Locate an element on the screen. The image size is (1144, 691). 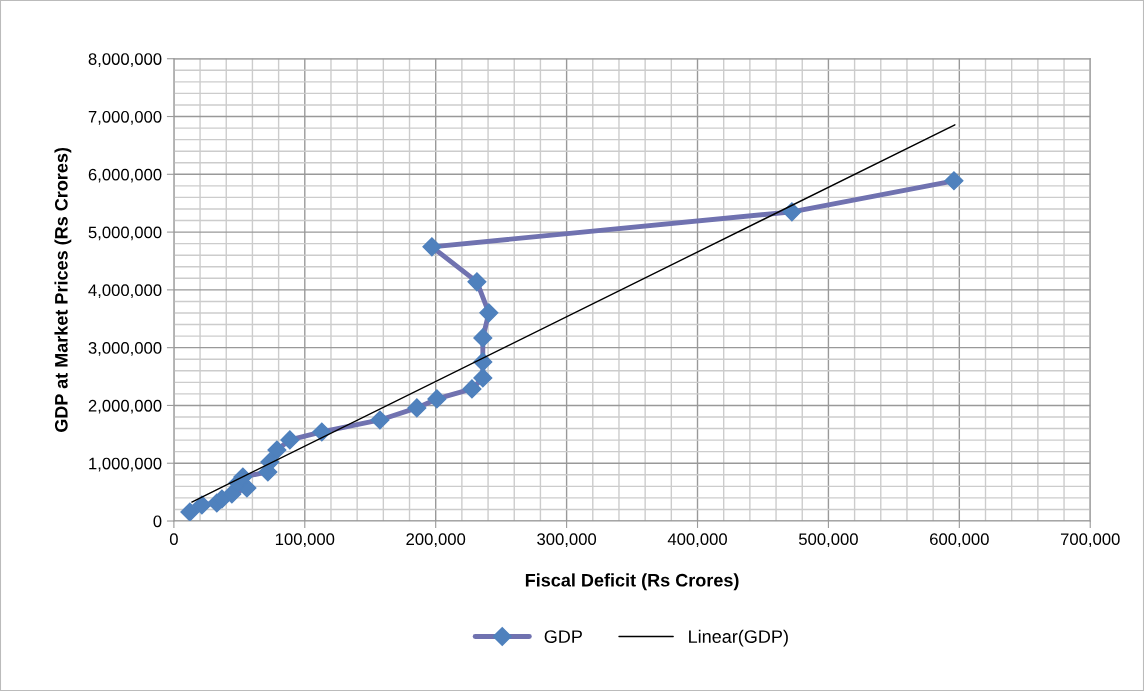
y-tick-label: 8,000,000 is located at coordinates (125, 60).